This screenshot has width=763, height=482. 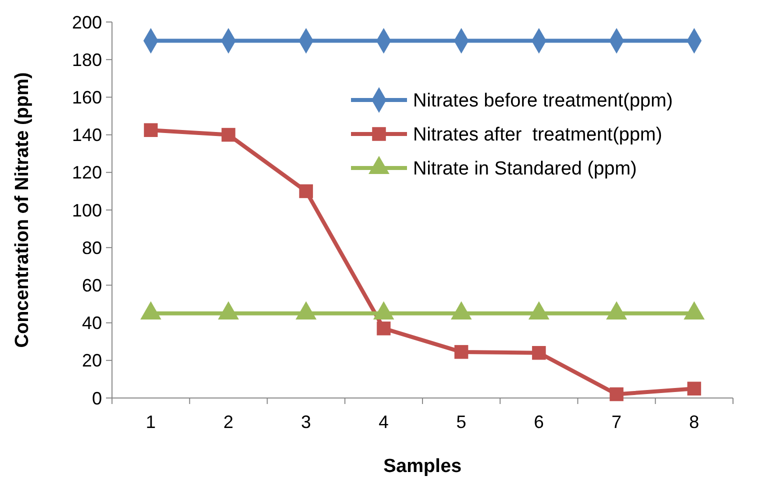 What do you see at coordinates (694, 422) in the screenshot?
I see `x-tick-label: 8` at bounding box center [694, 422].